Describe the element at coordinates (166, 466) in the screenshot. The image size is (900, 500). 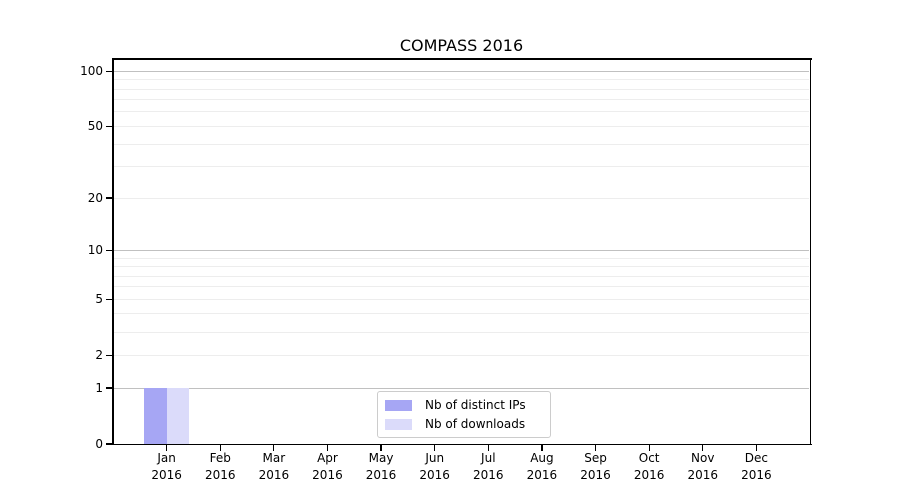
I see `x-tick-label: Jan 2016` at that location.